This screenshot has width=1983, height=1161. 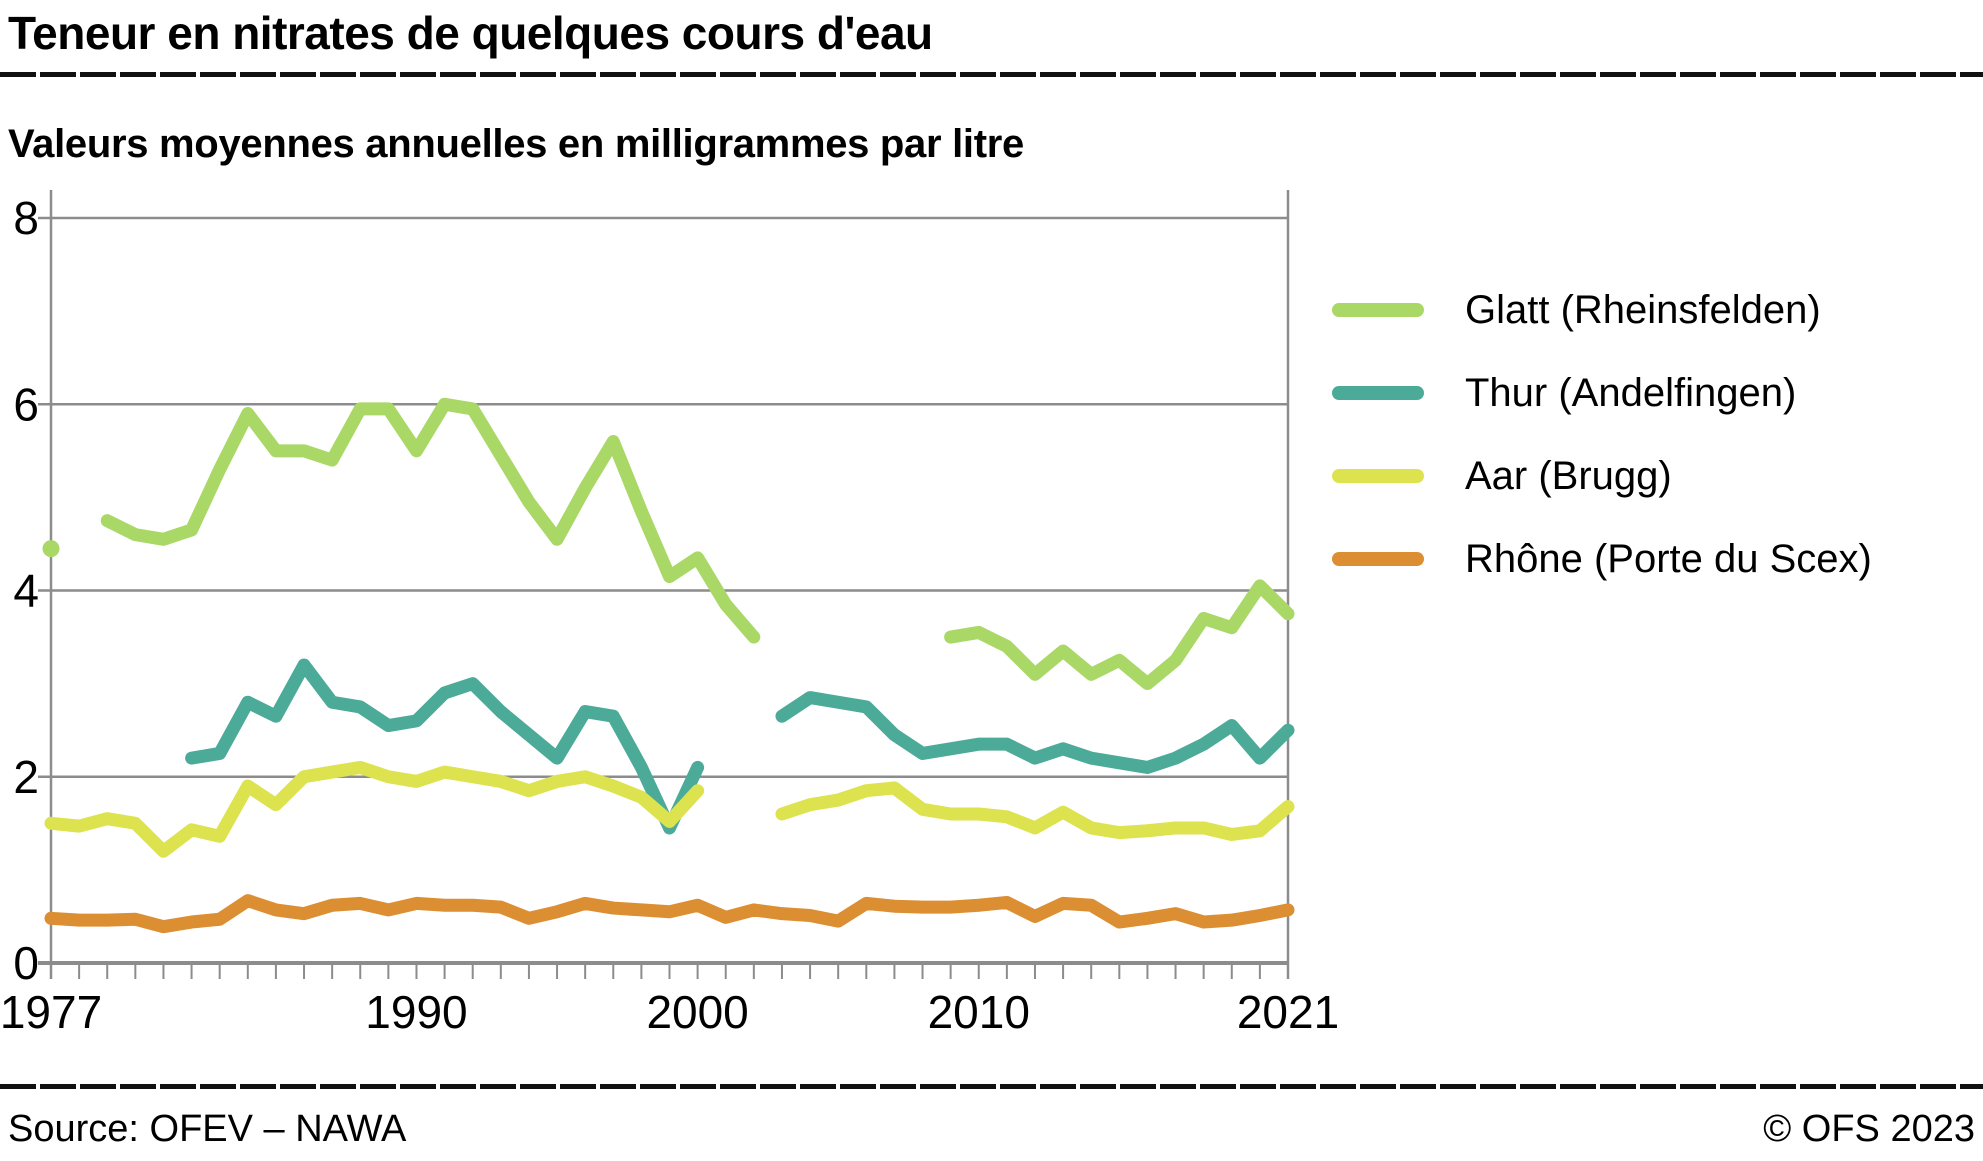 What do you see at coordinates (697, 1012) in the screenshot?
I see `x-tick-label-2000: 2000` at bounding box center [697, 1012].